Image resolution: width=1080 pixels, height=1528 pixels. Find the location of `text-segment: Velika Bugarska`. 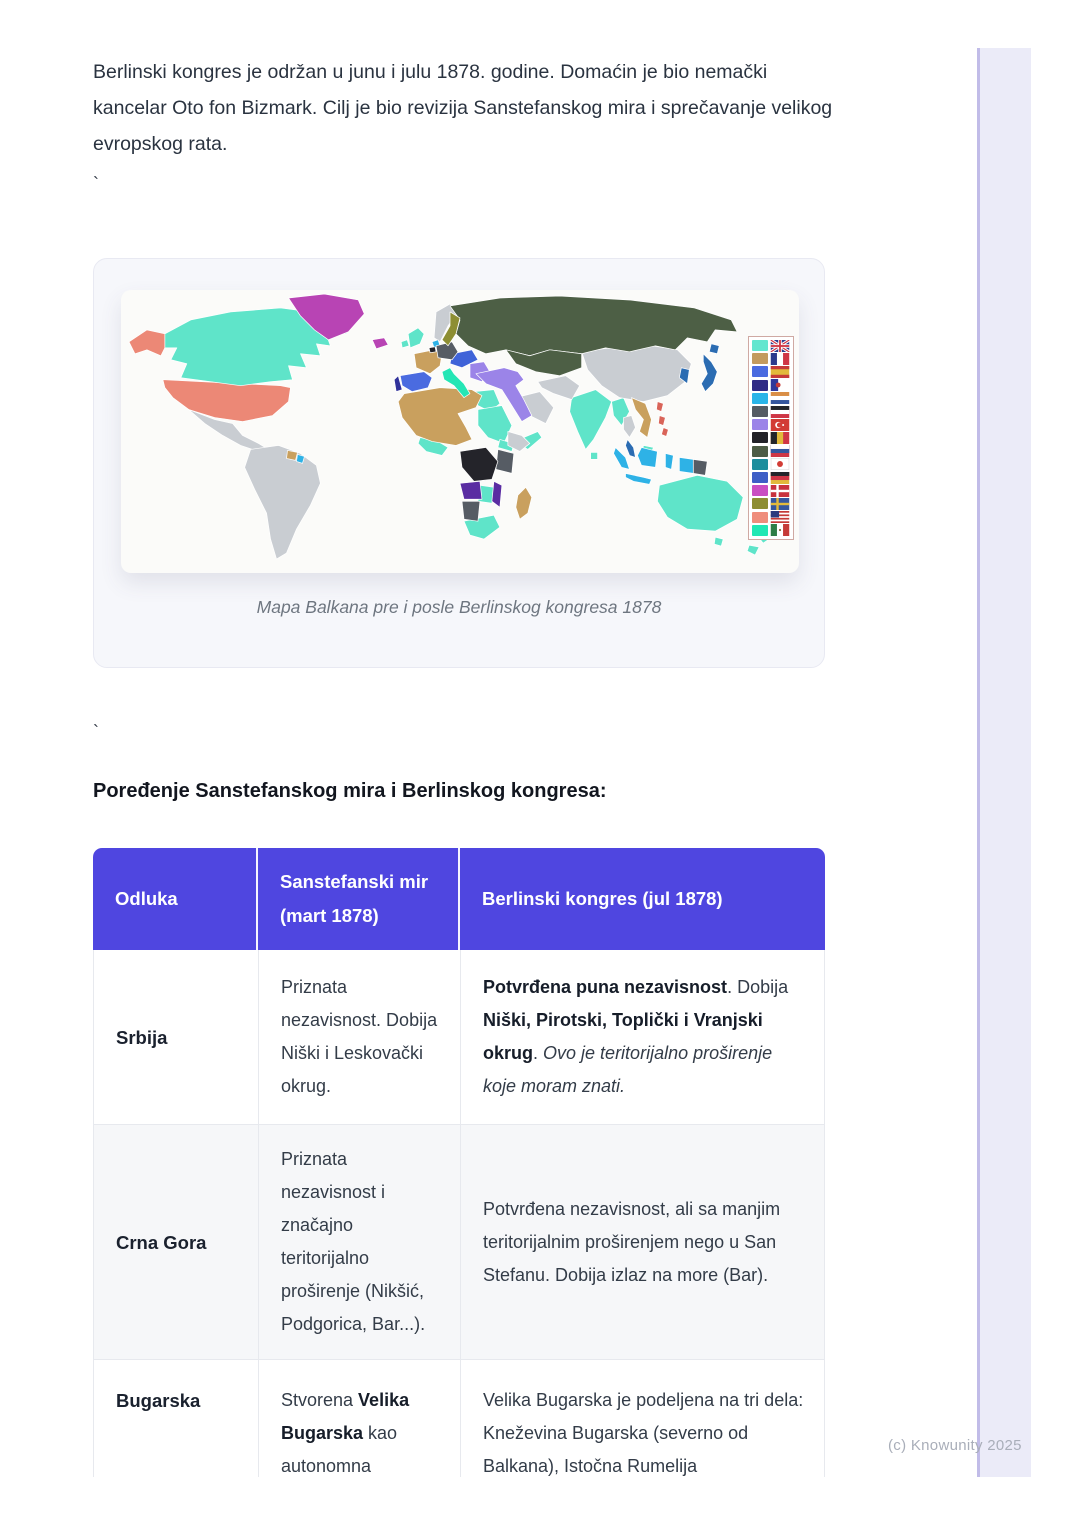

text-segment: Velika Bugarska is located at coordinates (345, 1416).